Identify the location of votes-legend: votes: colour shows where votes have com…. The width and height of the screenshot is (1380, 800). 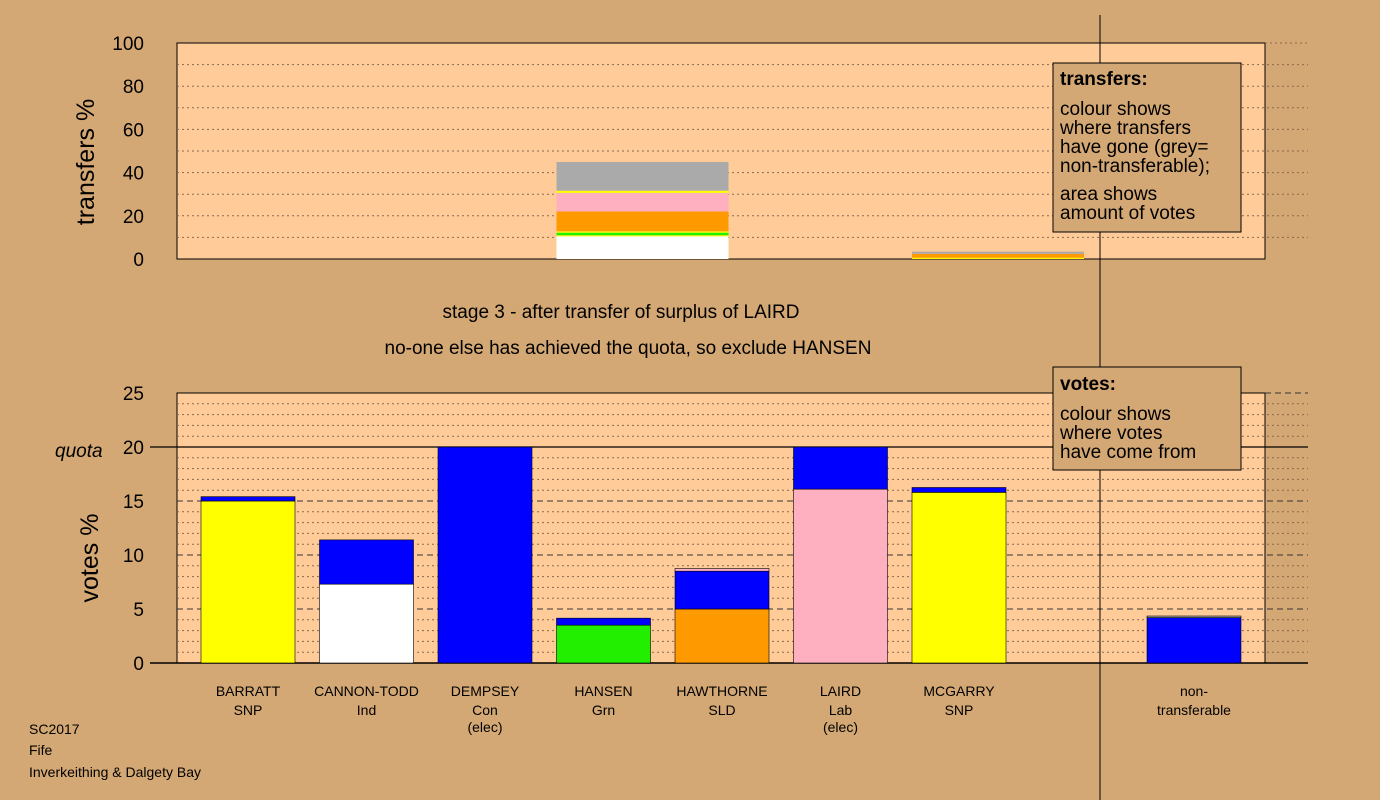
(1147, 418).